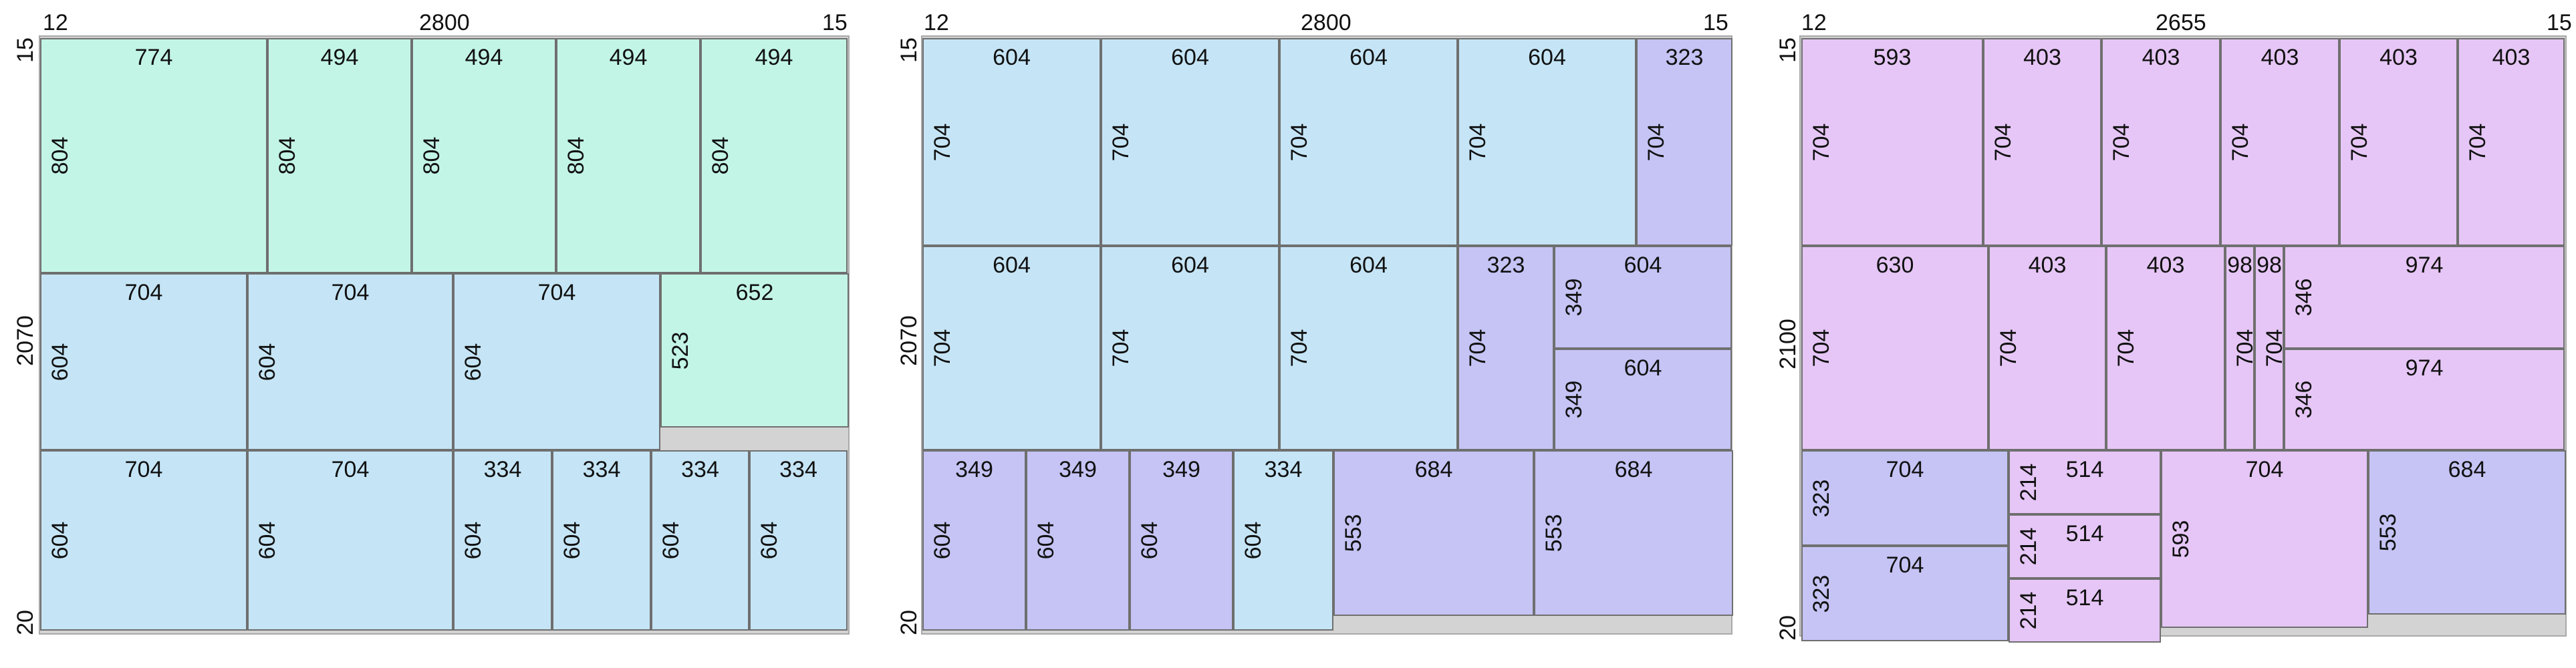  Describe the element at coordinates (2181, 539) in the screenshot. I see `piece-height-label: 593` at that location.